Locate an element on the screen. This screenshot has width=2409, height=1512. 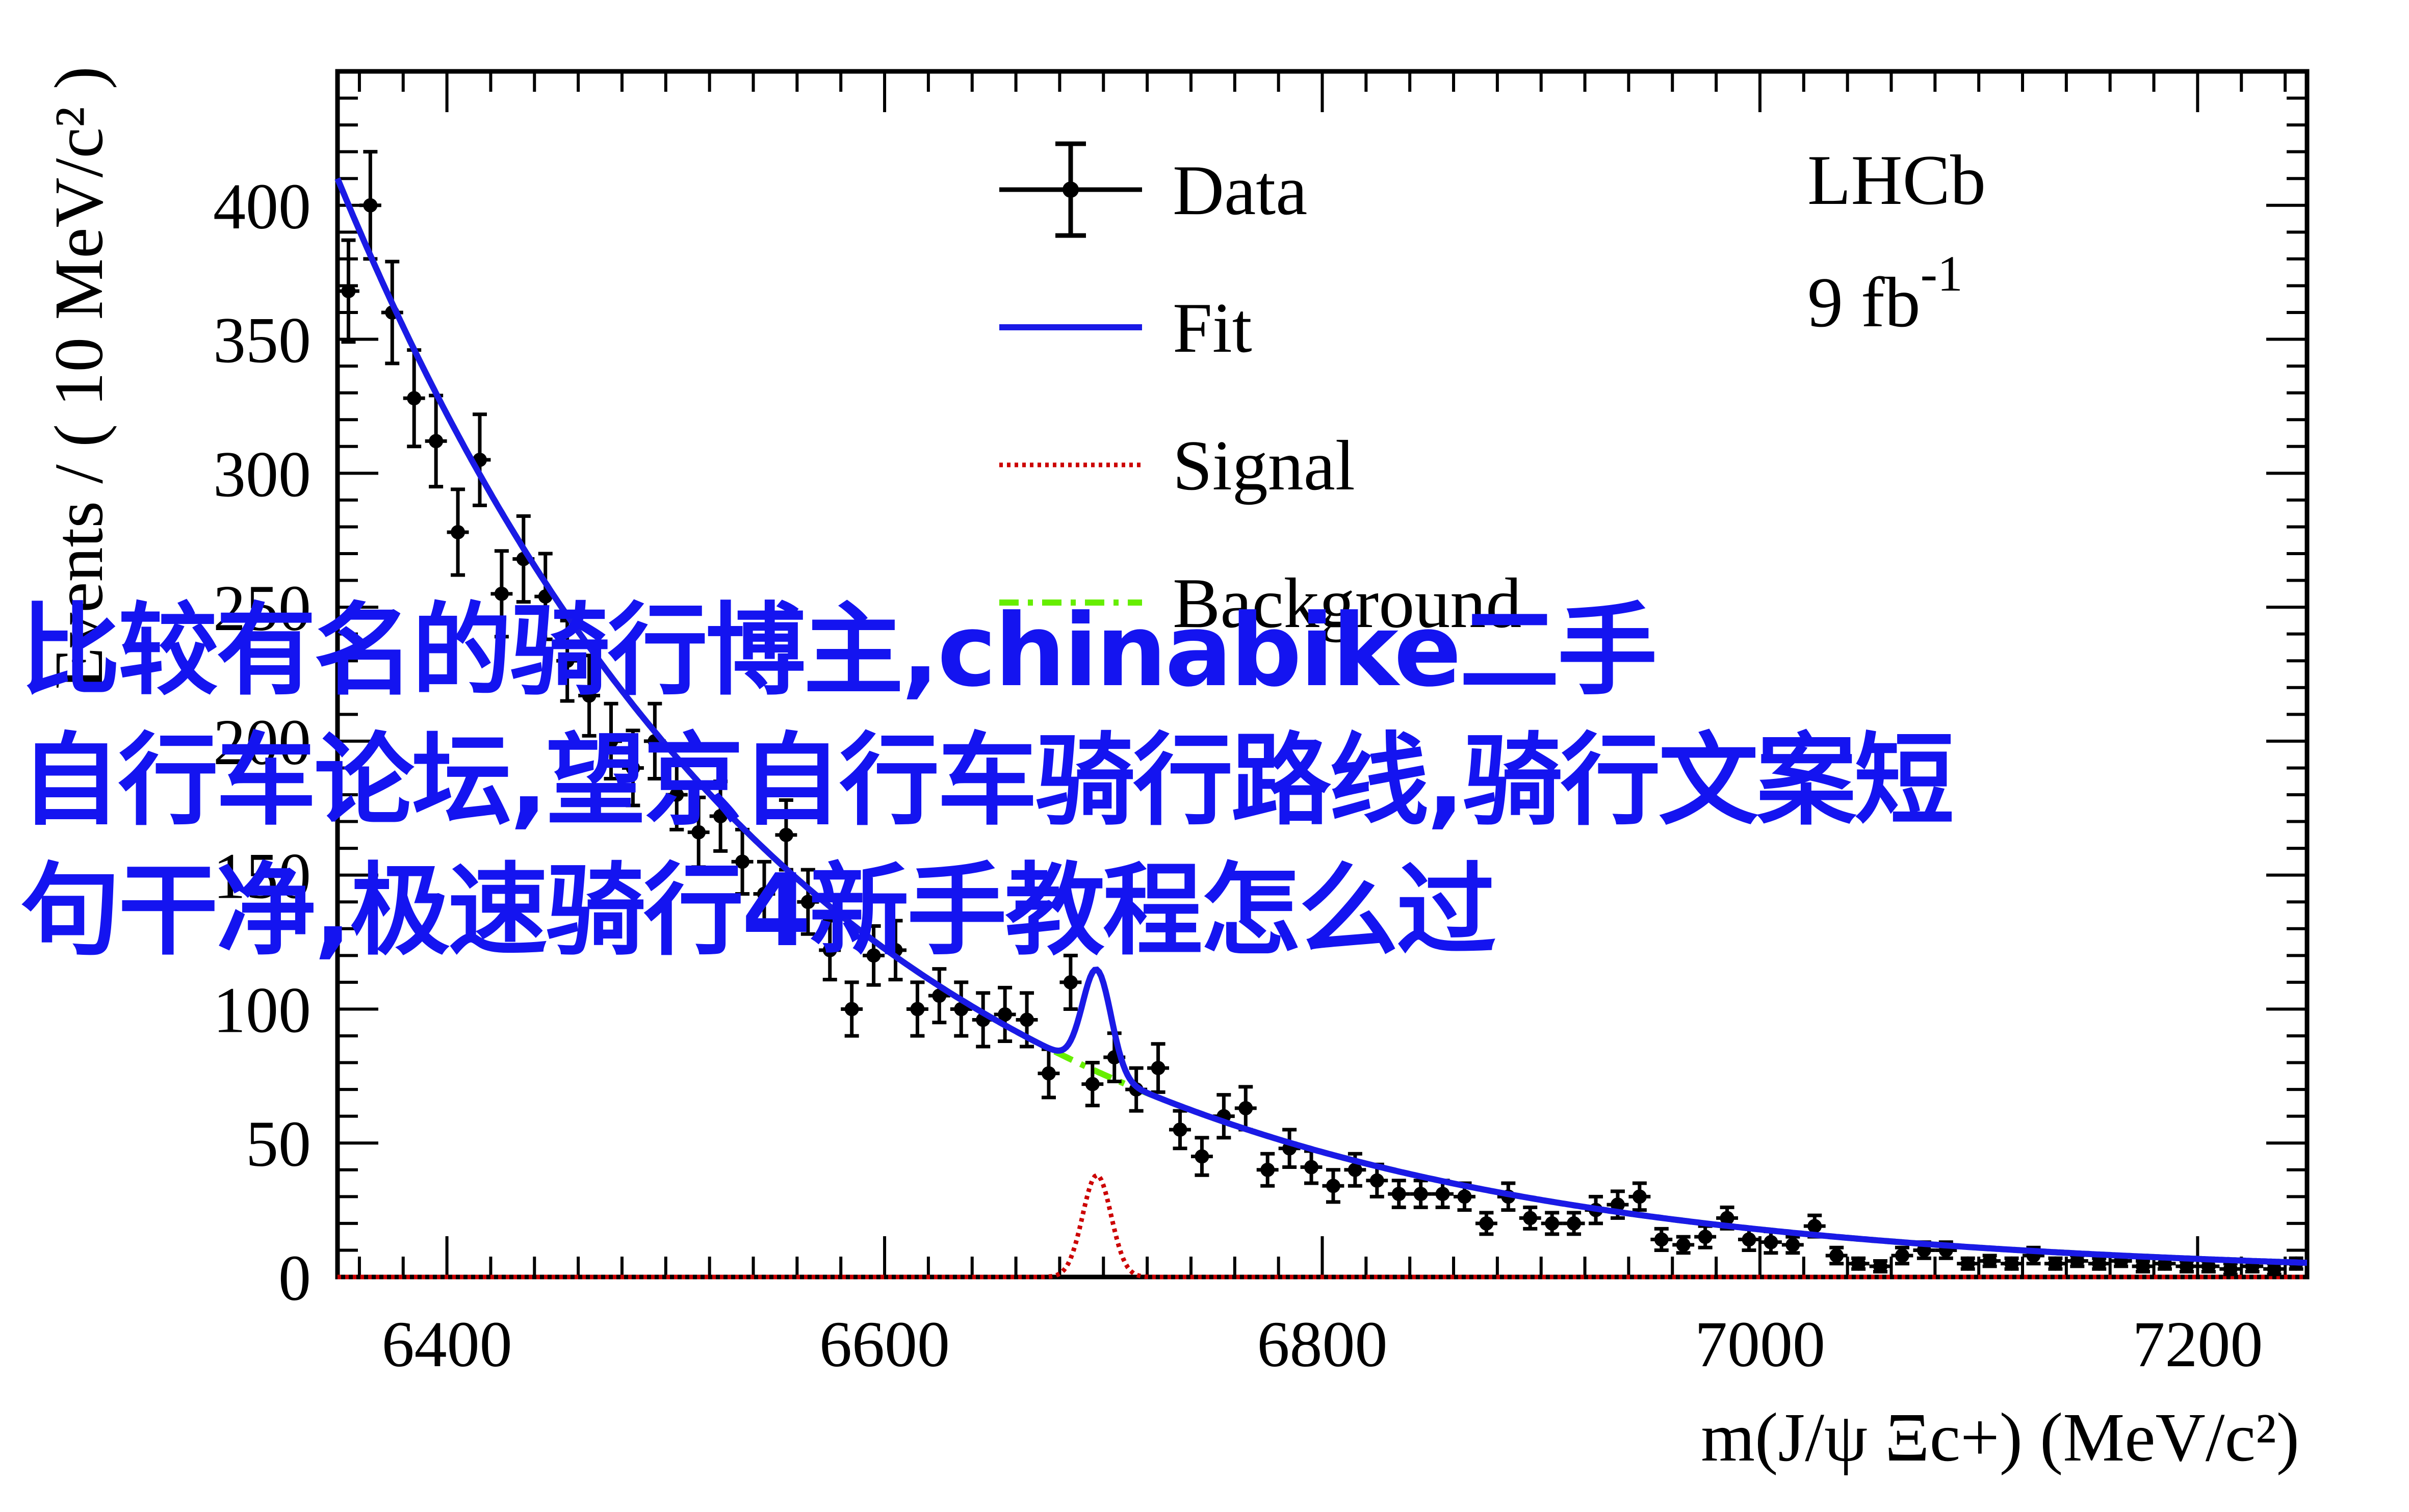
x-axis-title: m(J/ψ Ξc+) (MeV/c²) is located at coordinates (2000, 1437).